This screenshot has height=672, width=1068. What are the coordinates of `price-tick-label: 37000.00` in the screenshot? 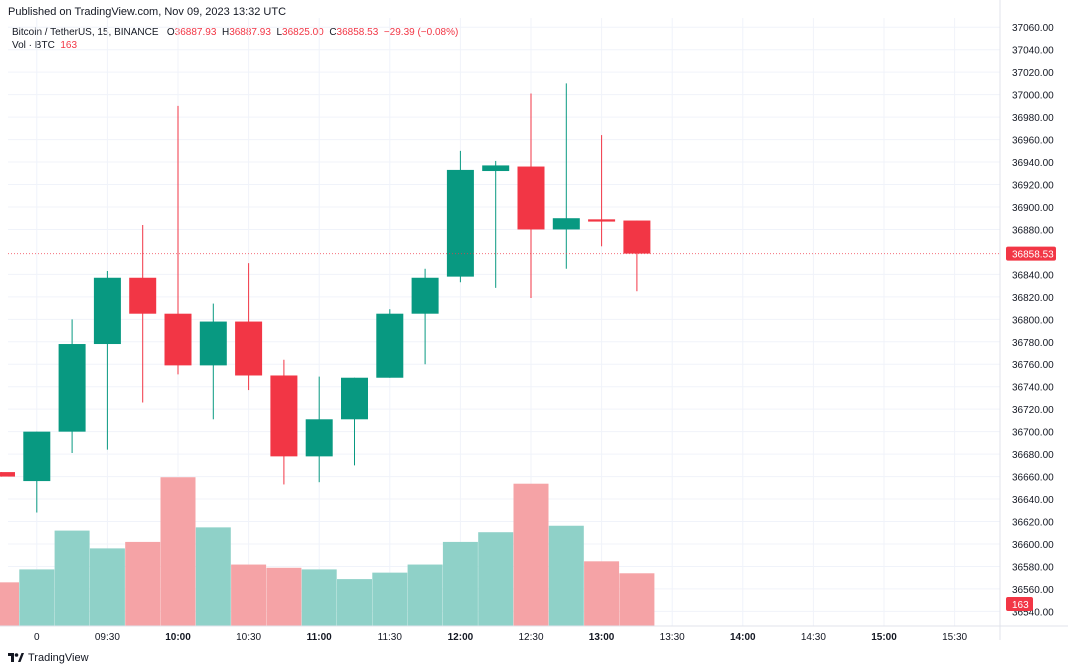 It's located at (1033, 96).